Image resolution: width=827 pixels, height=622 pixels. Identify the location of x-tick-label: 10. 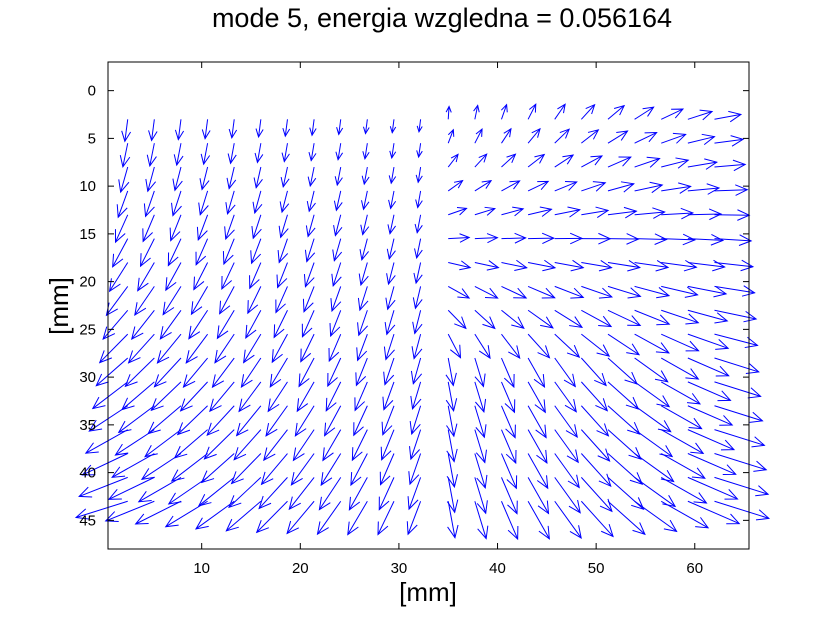
(201, 568).